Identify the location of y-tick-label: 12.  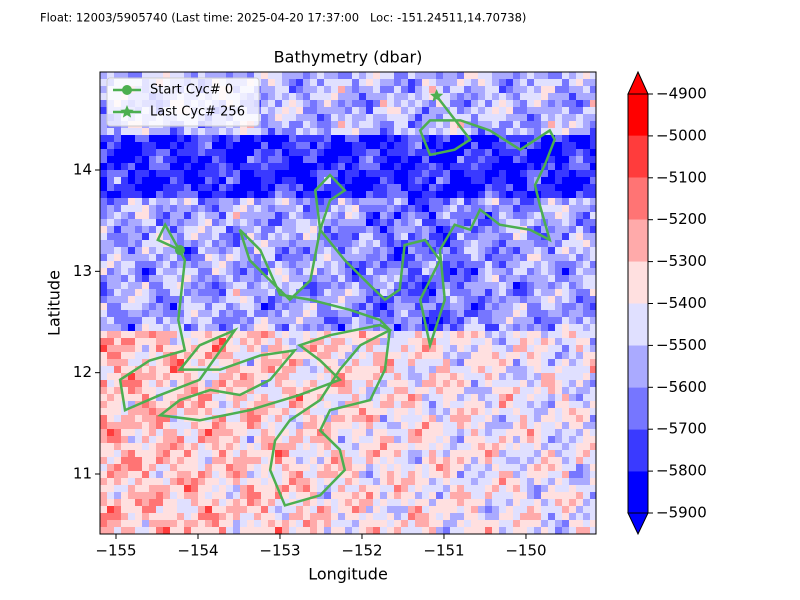
(82, 372).